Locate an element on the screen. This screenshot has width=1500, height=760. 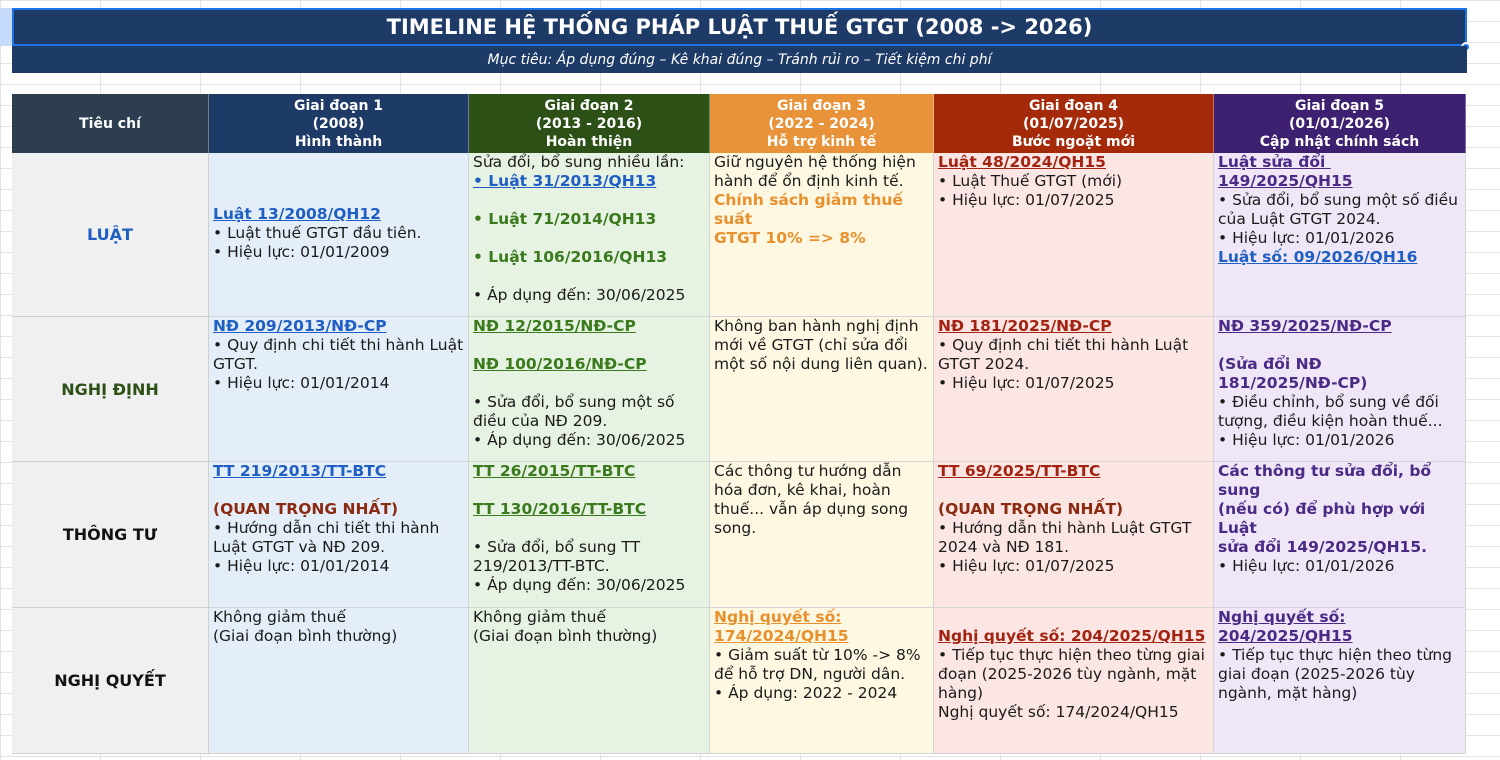
stage-period: (2022 - 2024) is located at coordinates (821, 123).